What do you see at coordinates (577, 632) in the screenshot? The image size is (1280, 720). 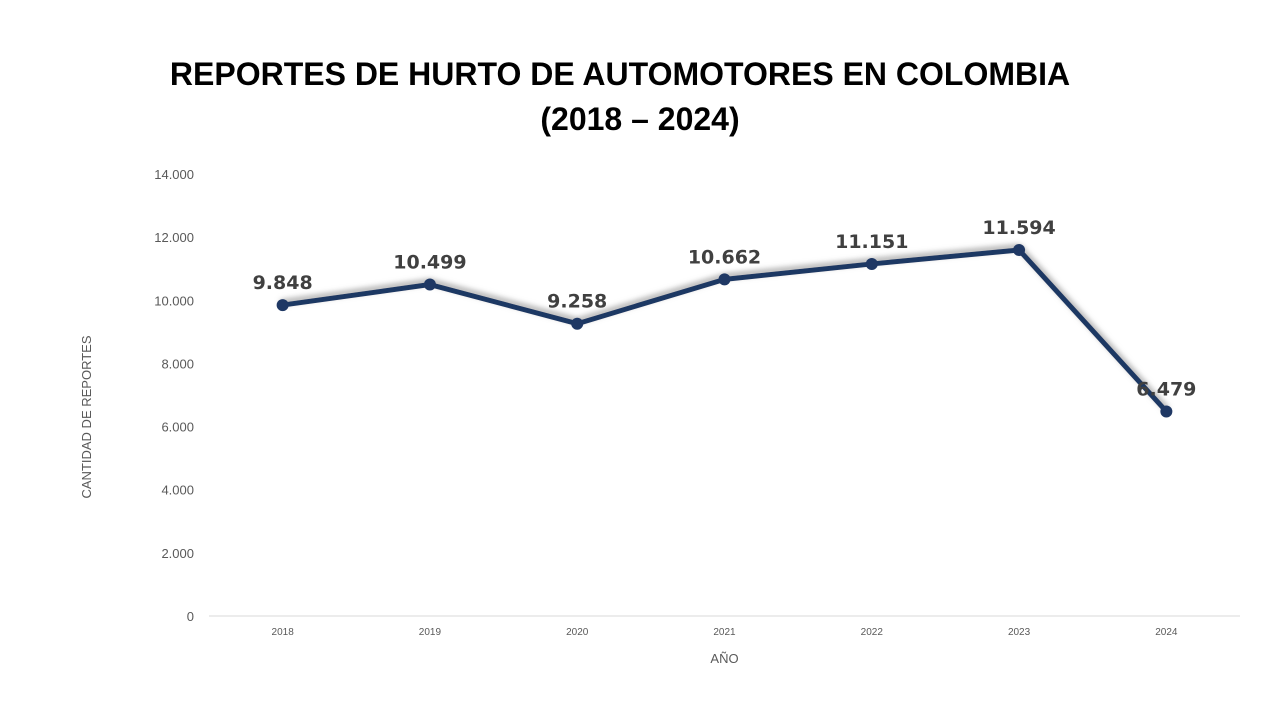 I see `x-tick-label: 2020` at bounding box center [577, 632].